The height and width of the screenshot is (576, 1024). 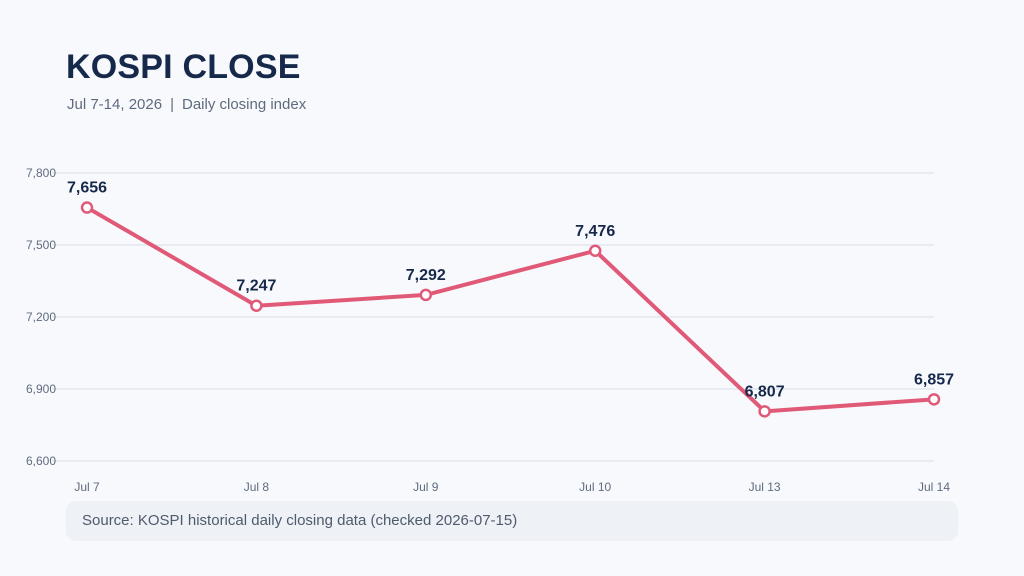 I want to click on y-axis-ticks: 6,600 6,900 7,200 7,500 7,800, so click(x=41, y=317).